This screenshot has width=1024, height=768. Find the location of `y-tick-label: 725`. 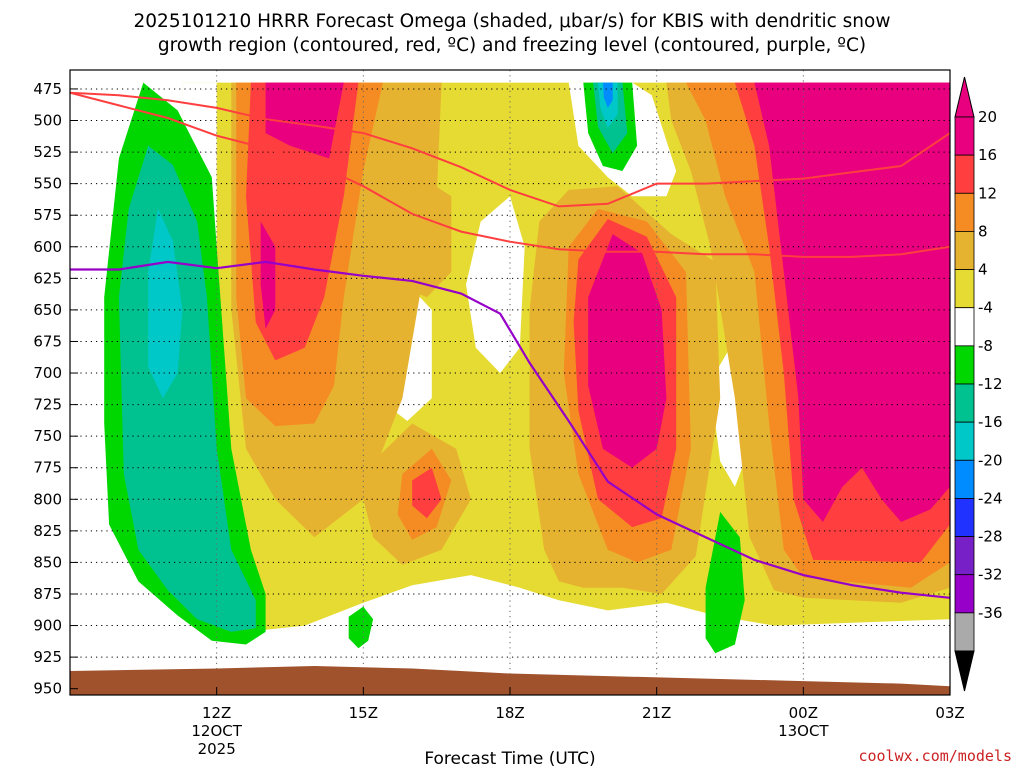

y-tick-label: 725 is located at coordinates (47, 405).